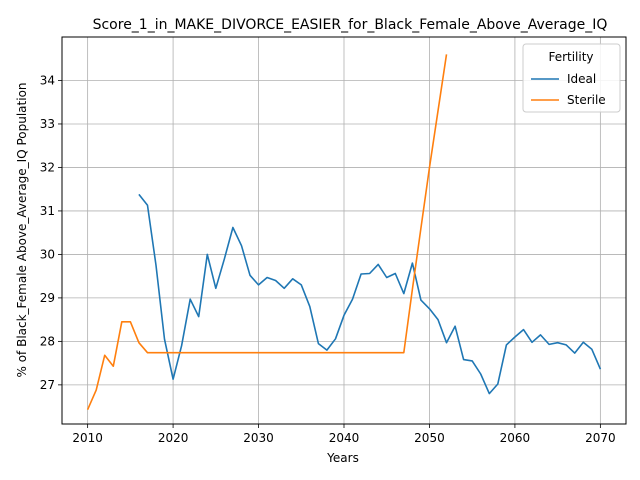  What do you see at coordinates (570, 57) in the screenshot?
I see `legend-title: Fertility` at bounding box center [570, 57].